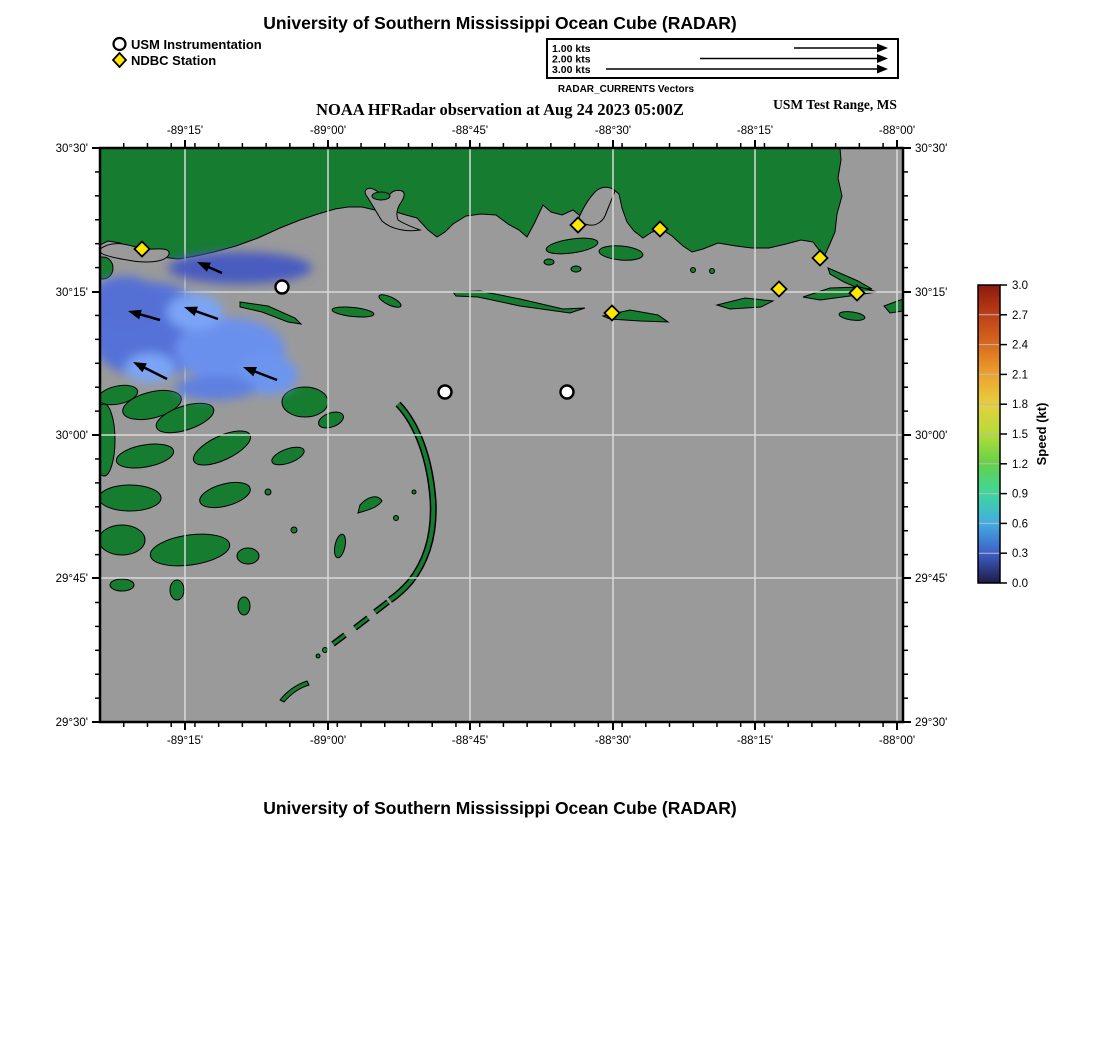 The image size is (1100, 1050). I want to click on current-vectors, so click(203, 322).